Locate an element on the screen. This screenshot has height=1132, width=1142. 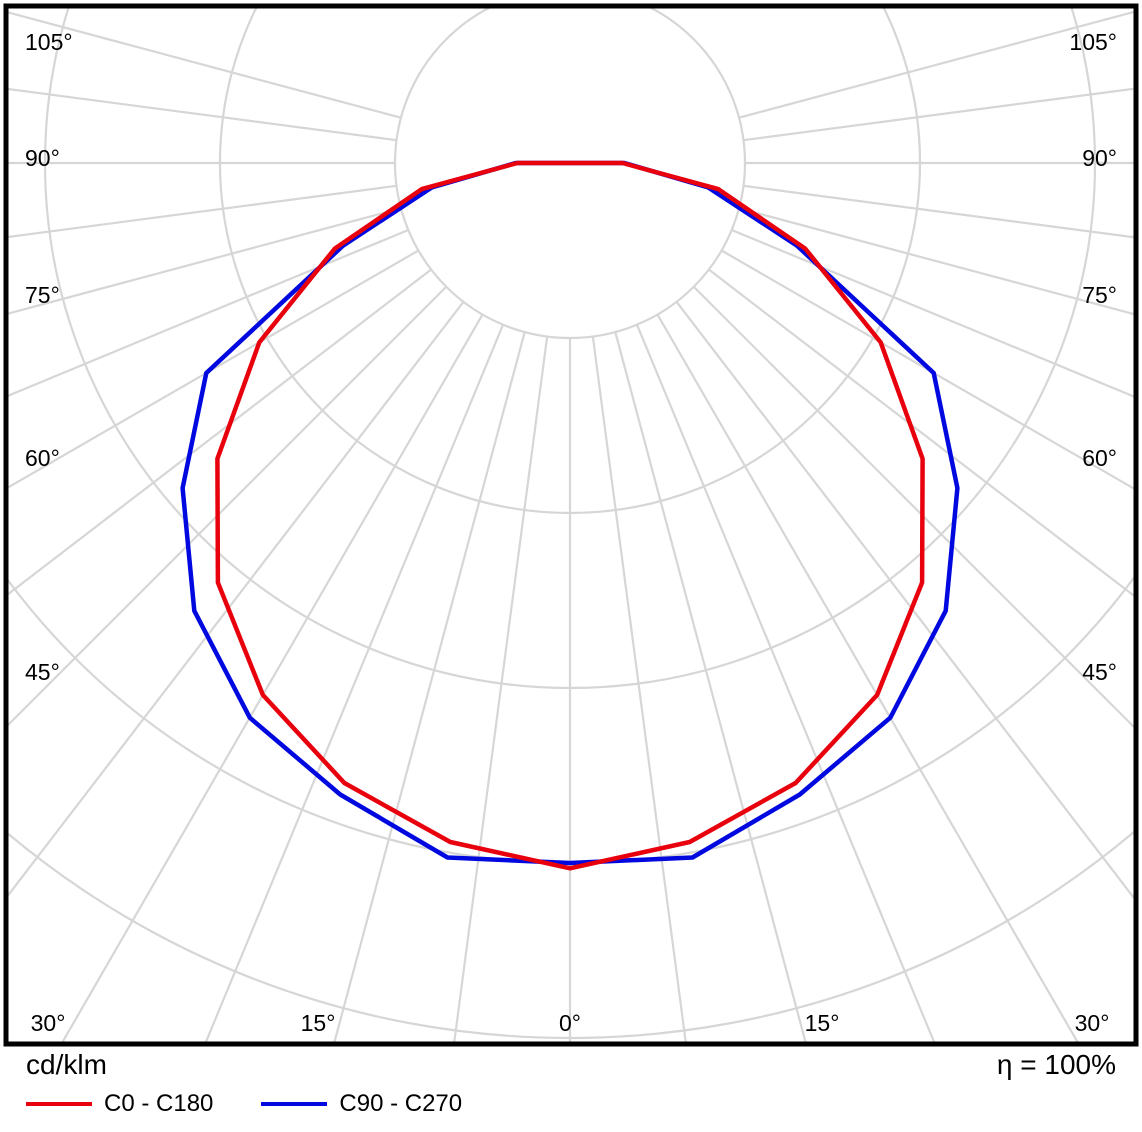
legend-item-c90-c270: C90 - C270 is located at coordinates (361, 1104).